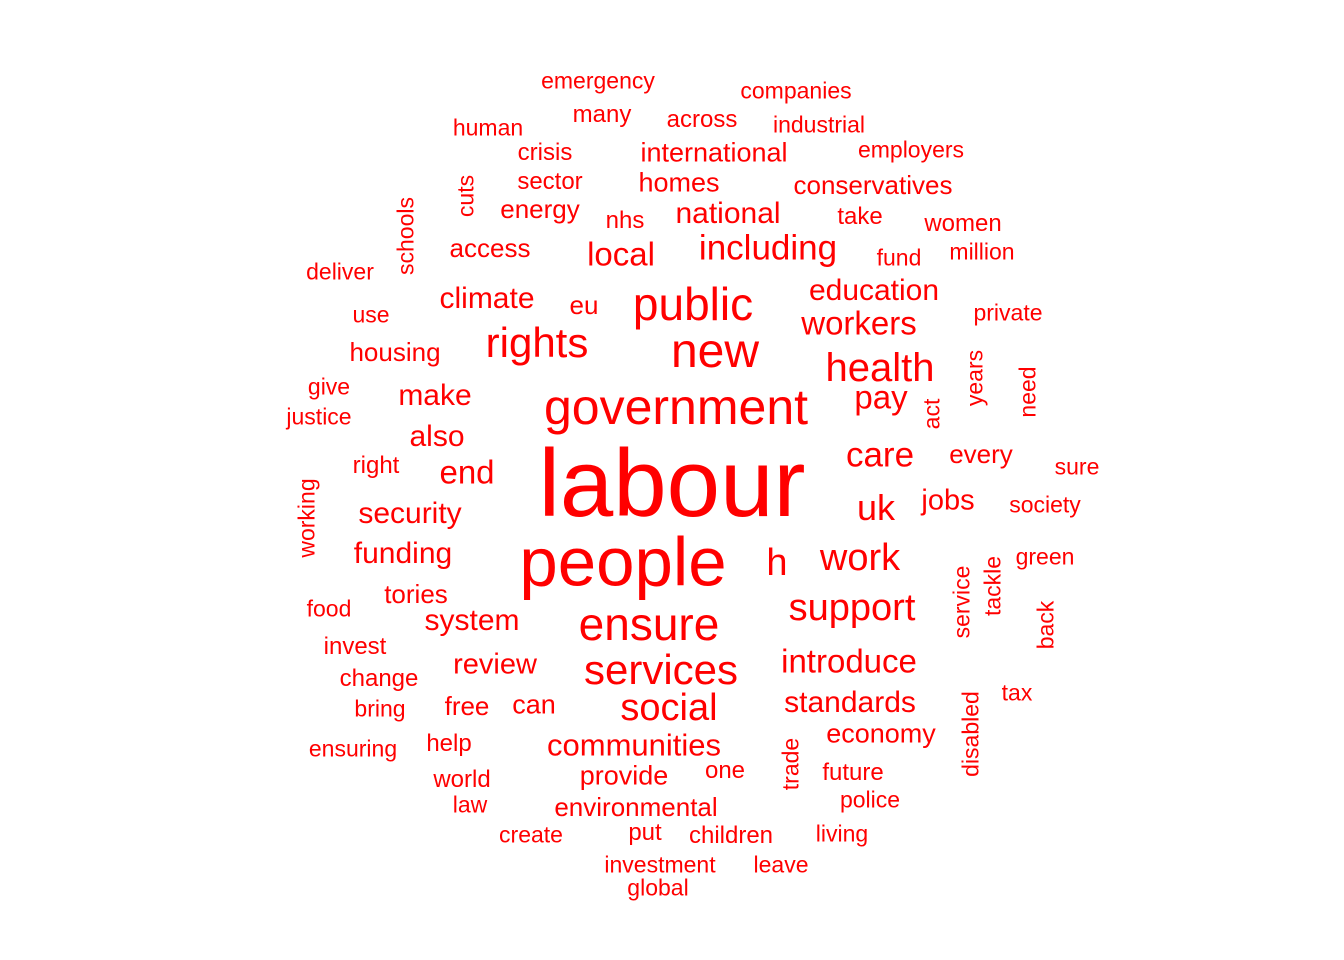 The width and height of the screenshot is (1344, 960). I want to click on word-put: put, so click(645, 832).